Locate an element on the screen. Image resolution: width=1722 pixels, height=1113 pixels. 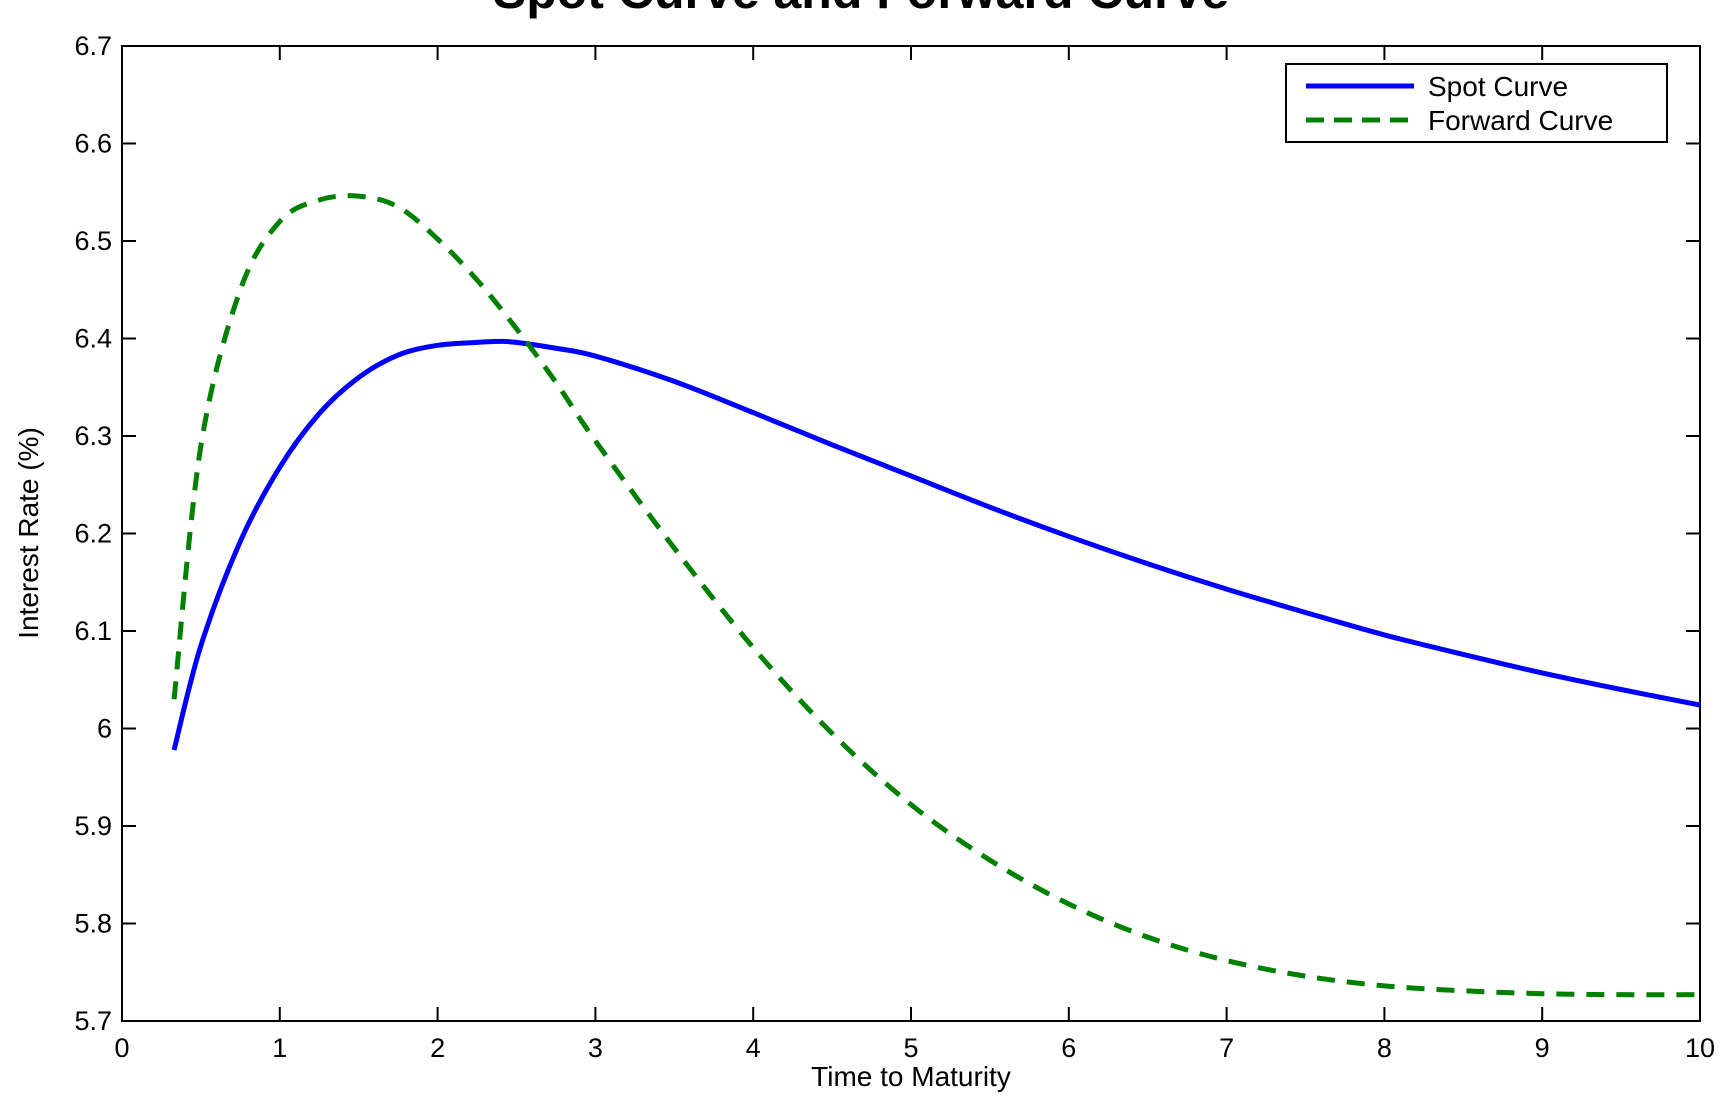
y-tick-label: 6.7 is located at coordinates (93, 46).